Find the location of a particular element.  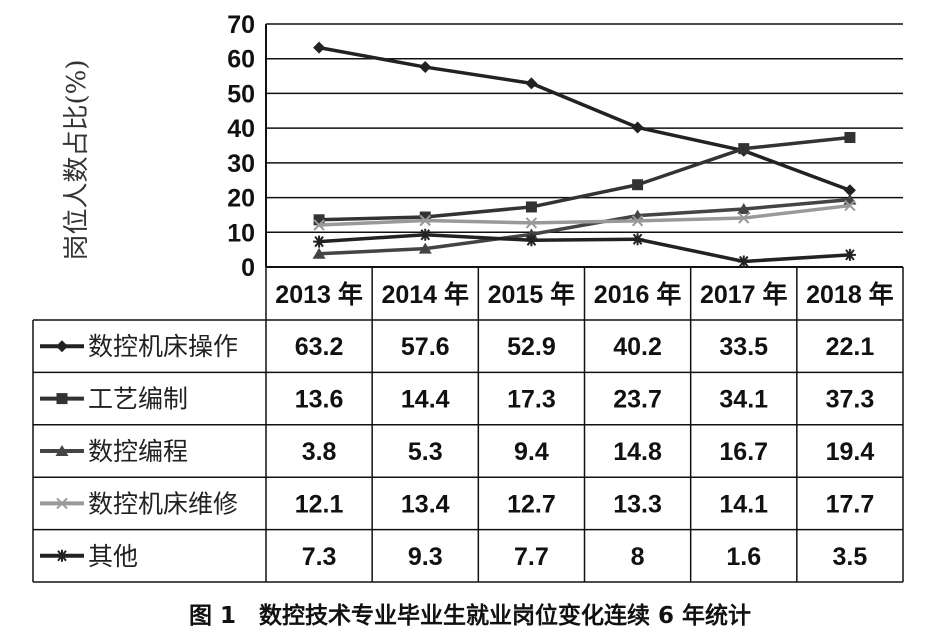

legend-label: 数控编程 is located at coordinates (138, 451).